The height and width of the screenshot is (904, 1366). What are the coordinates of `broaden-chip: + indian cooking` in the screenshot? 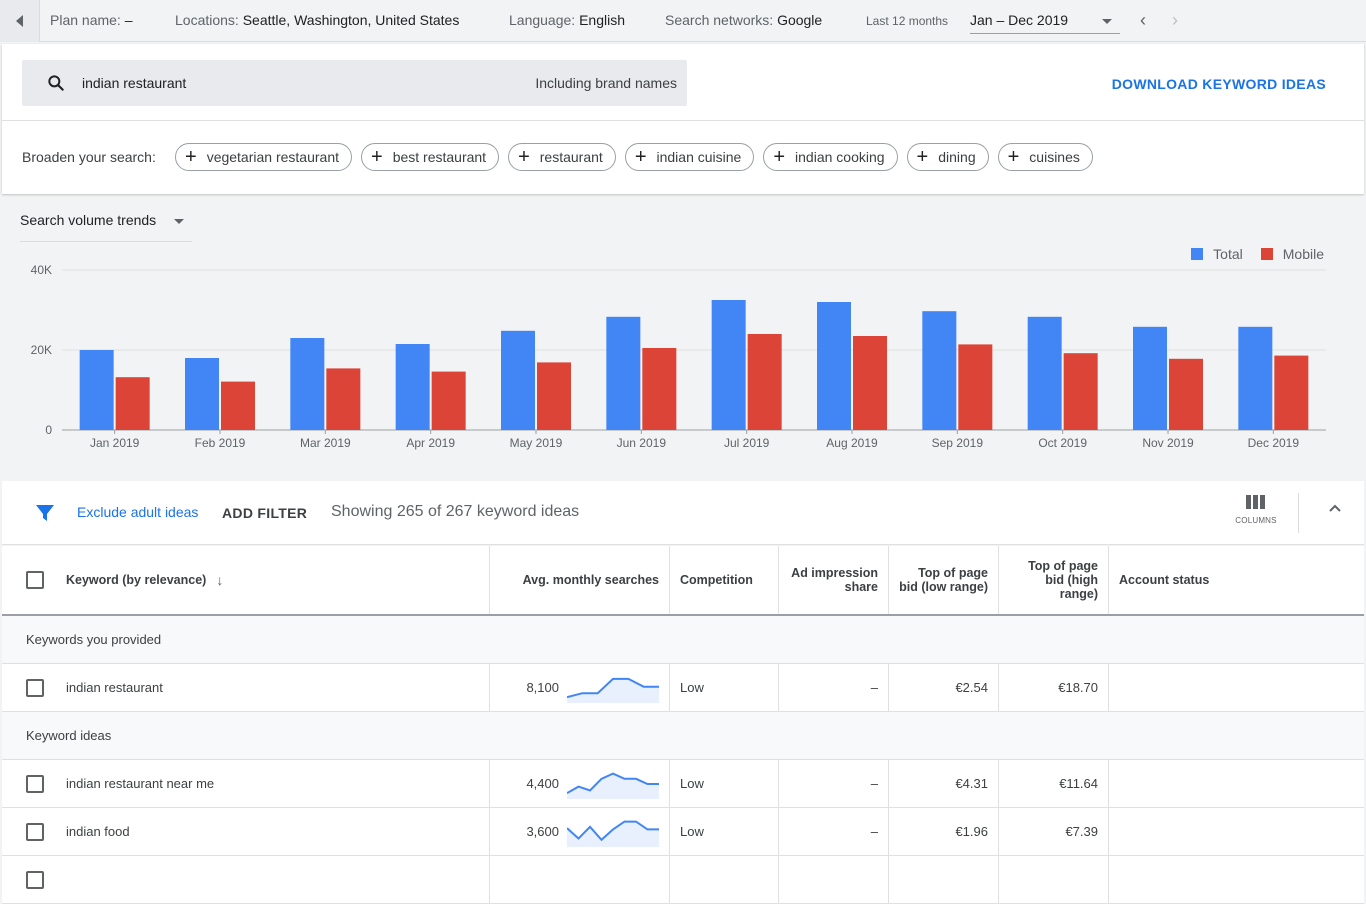 It's located at (830, 157).